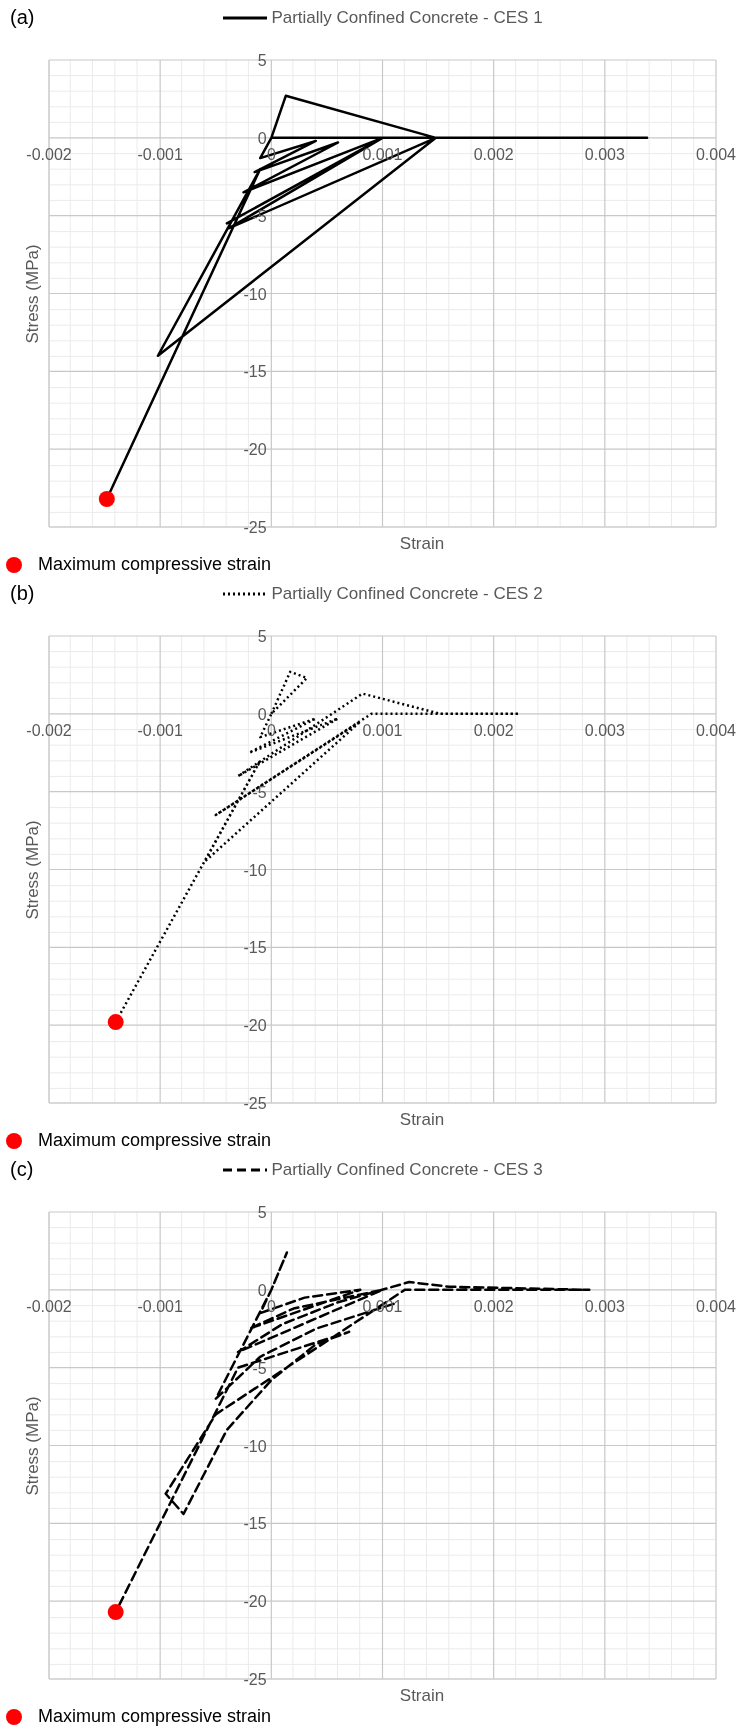 Image resolution: width=743 pixels, height=1729 pixels. What do you see at coordinates (22, 1169) in the screenshot?
I see `chart-title: (c)` at bounding box center [22, 1169].